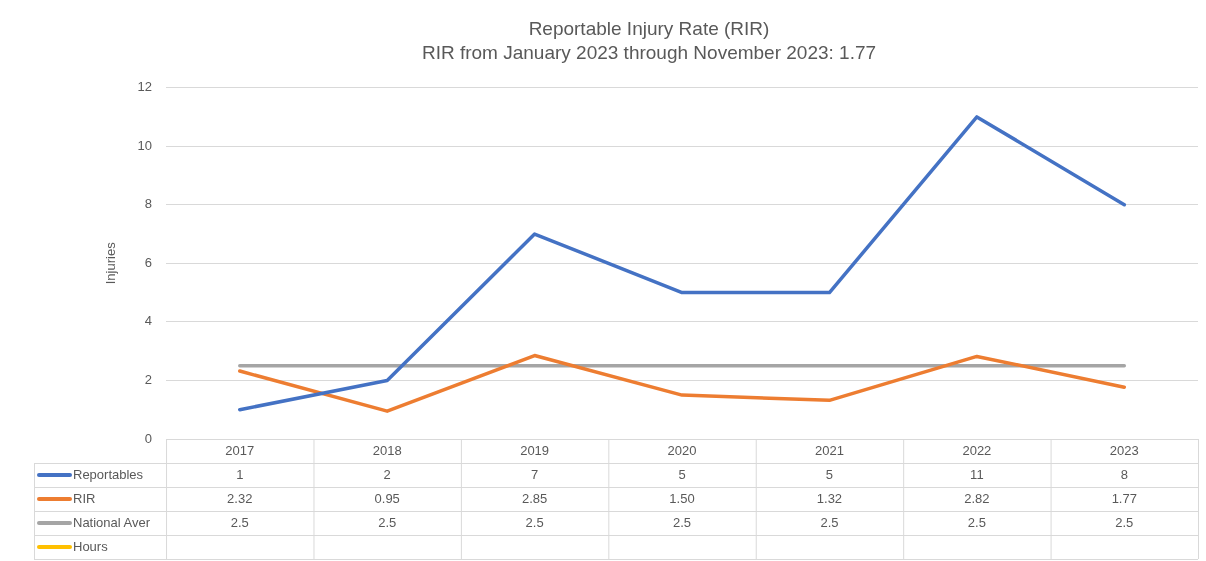 This screenshot has width=1206, height=561. Describe the element at coordinates (682, 450) in the screenshot. I see `x-tick-label: 2020` at that location.